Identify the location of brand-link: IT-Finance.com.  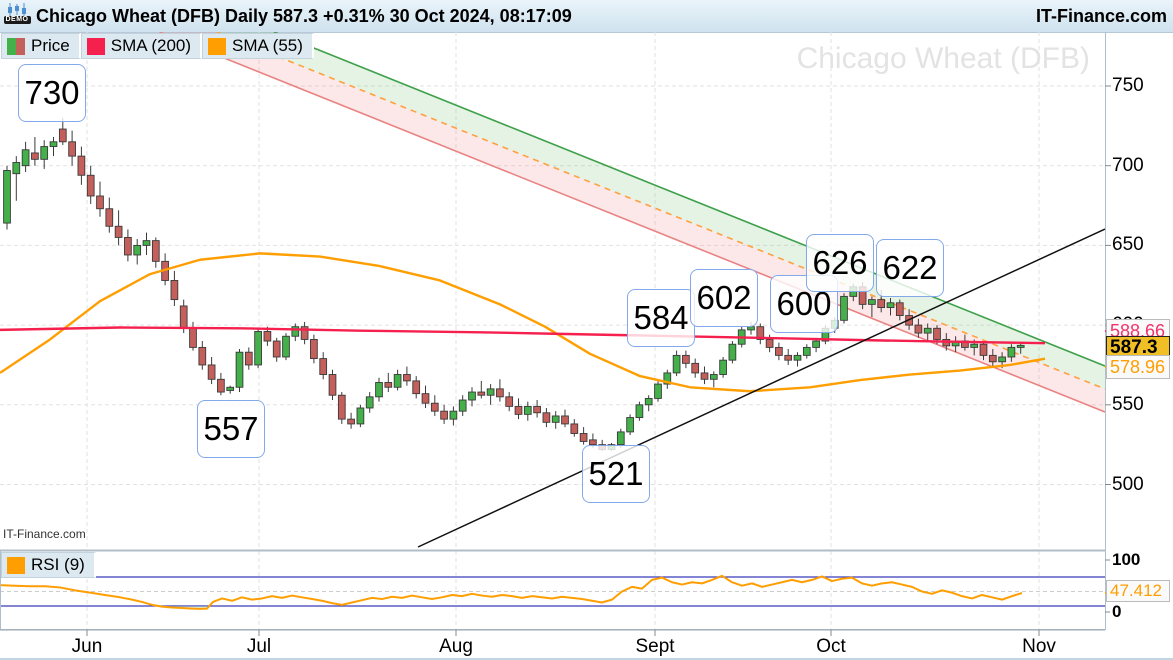
(1101, 15).